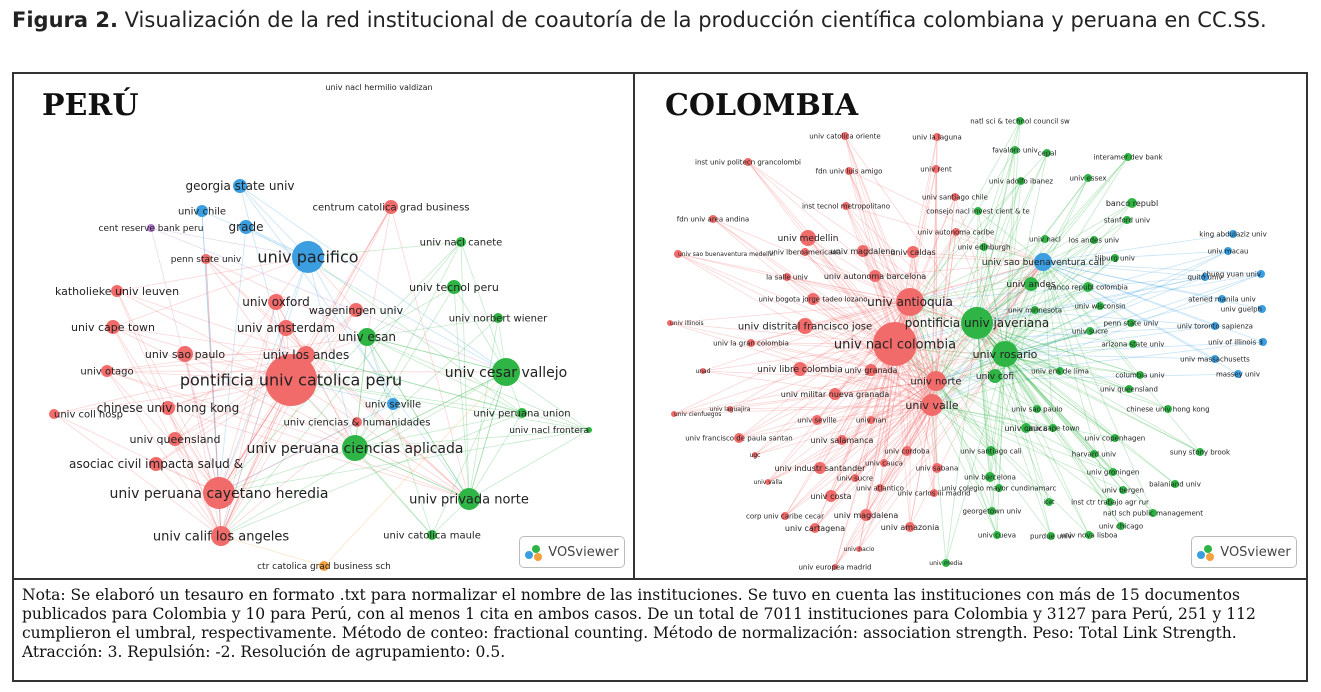  Describe the element at coordinates (1204, 277) in the screenshot. I see `institution-label: quito univ` at that location.